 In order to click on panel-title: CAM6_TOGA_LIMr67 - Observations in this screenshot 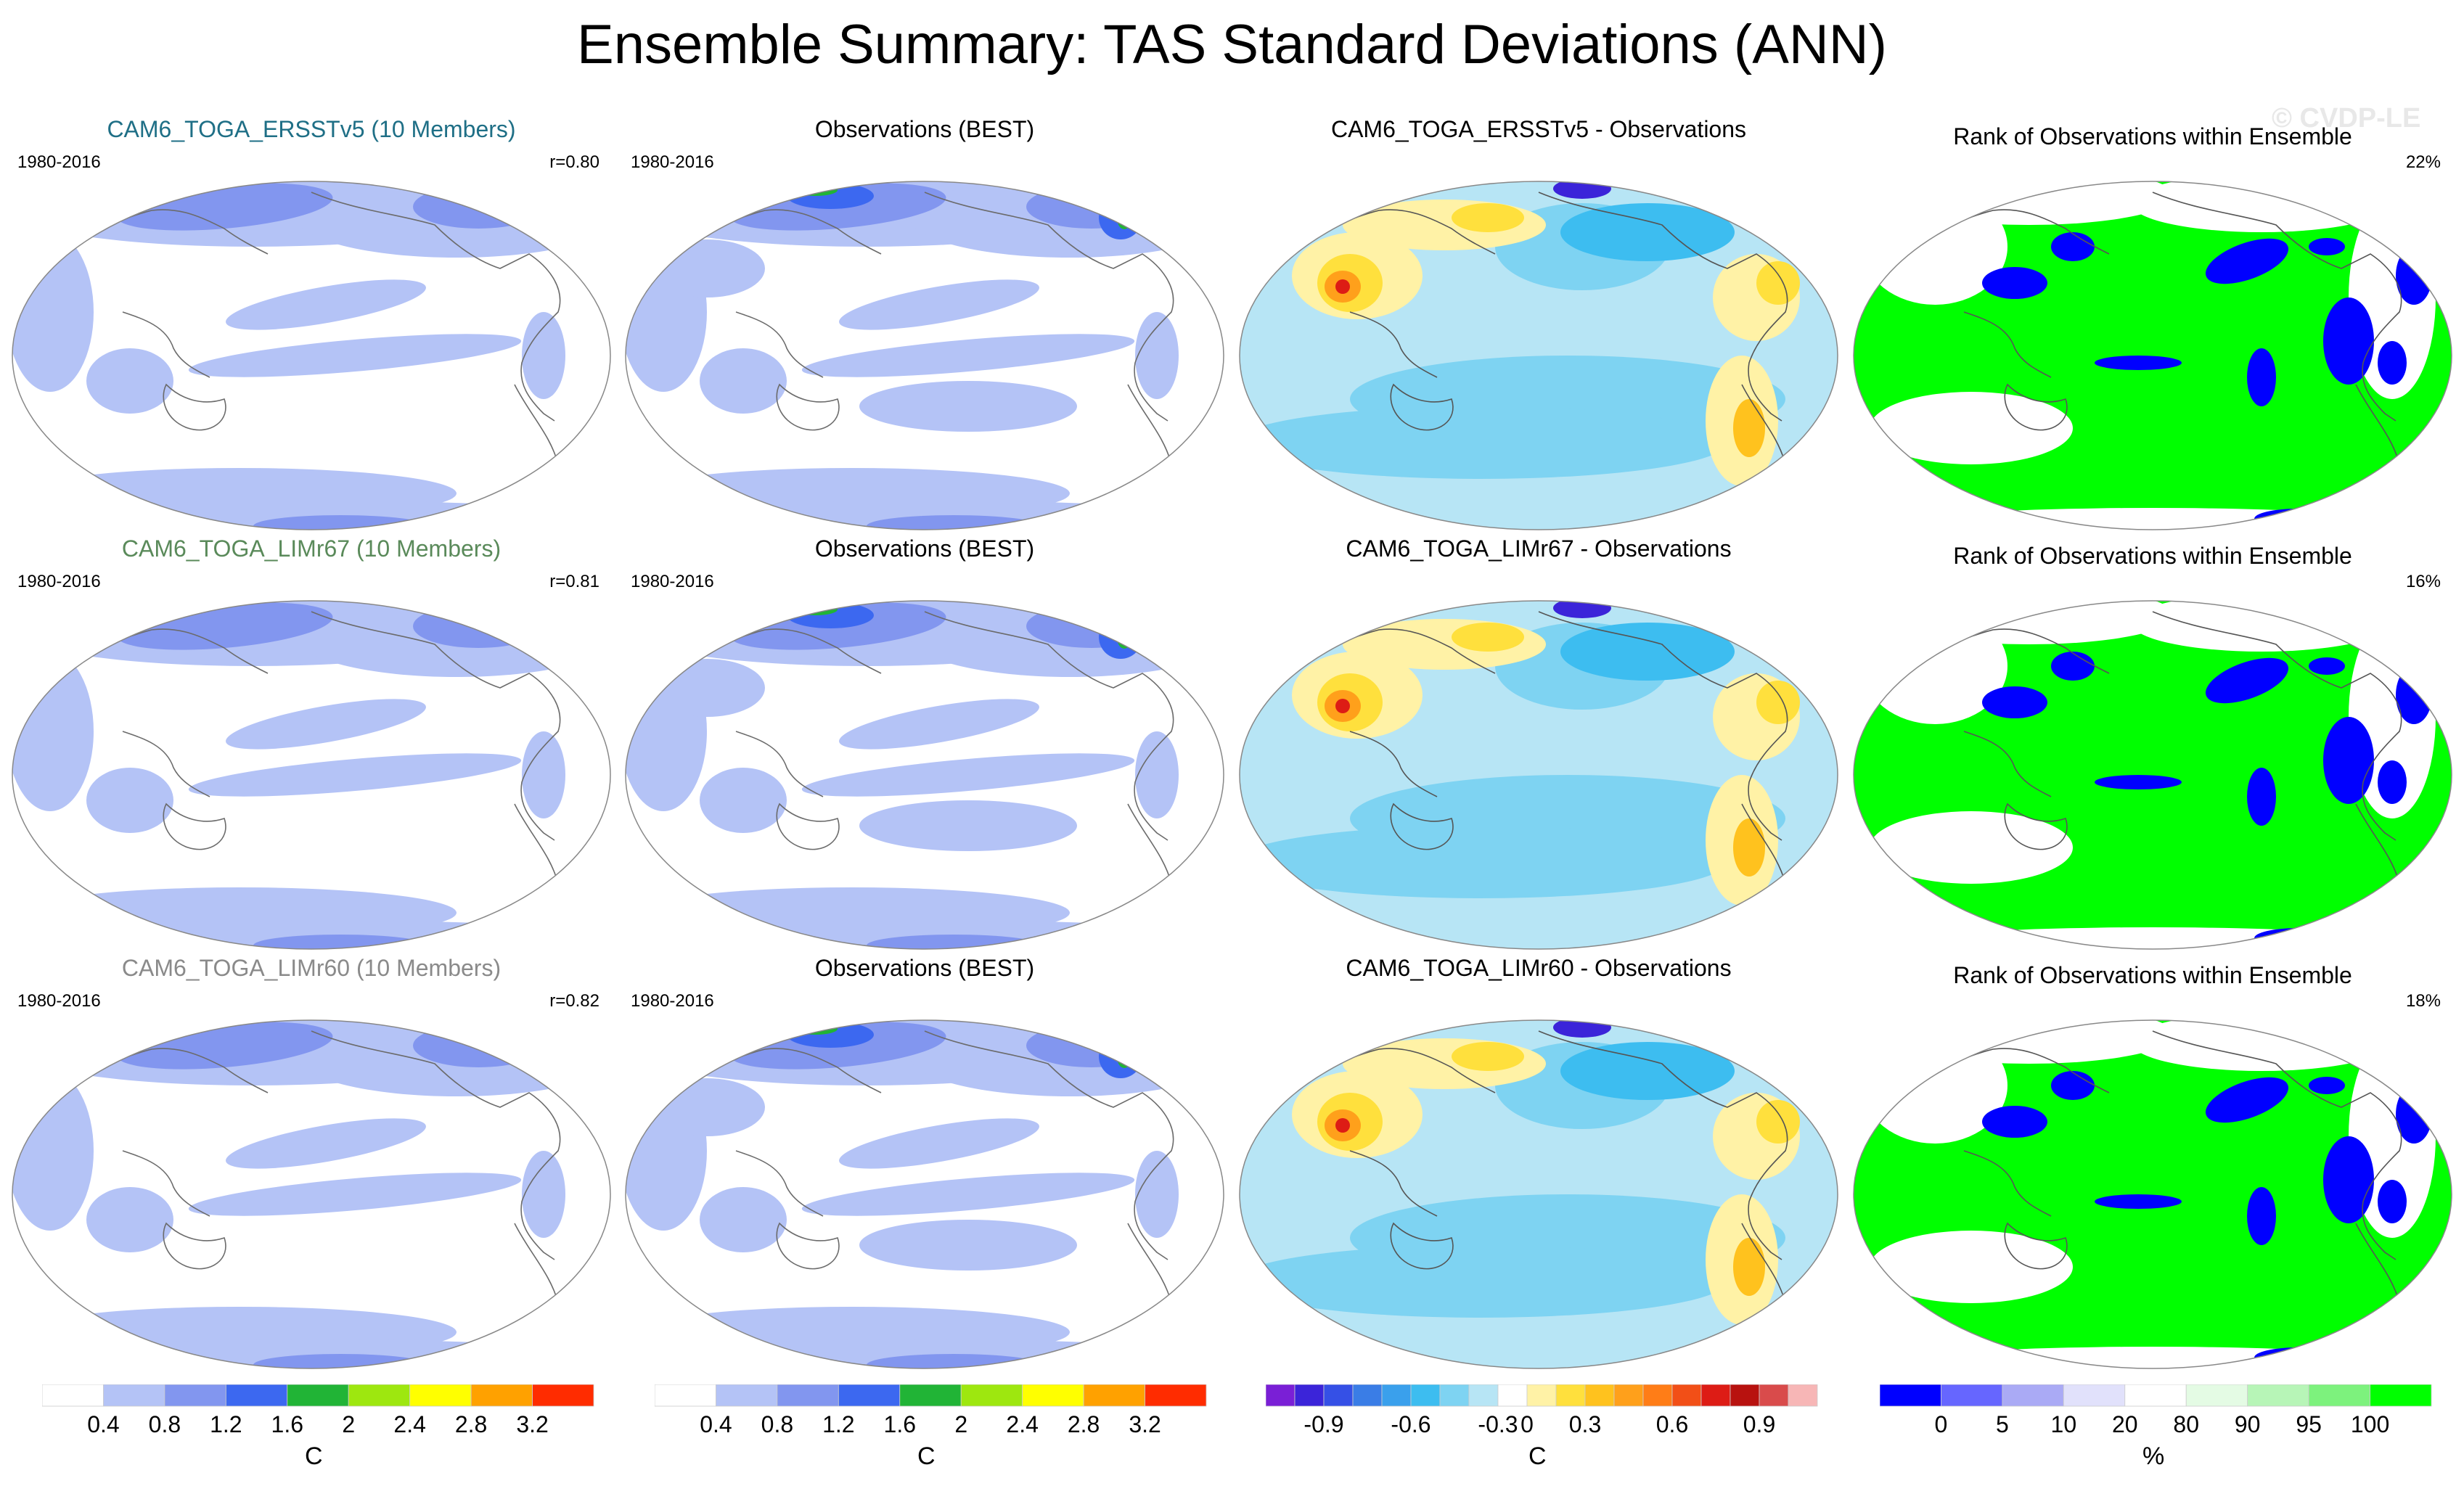, I will do `click(1539, 548)`.